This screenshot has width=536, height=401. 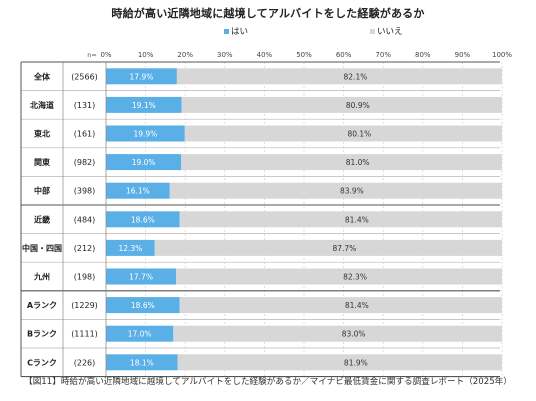 What do you see at coordinates (344, 248) in the screenshot?
I see `data-label-no: 87.7%` at bounding box center [344, 248].